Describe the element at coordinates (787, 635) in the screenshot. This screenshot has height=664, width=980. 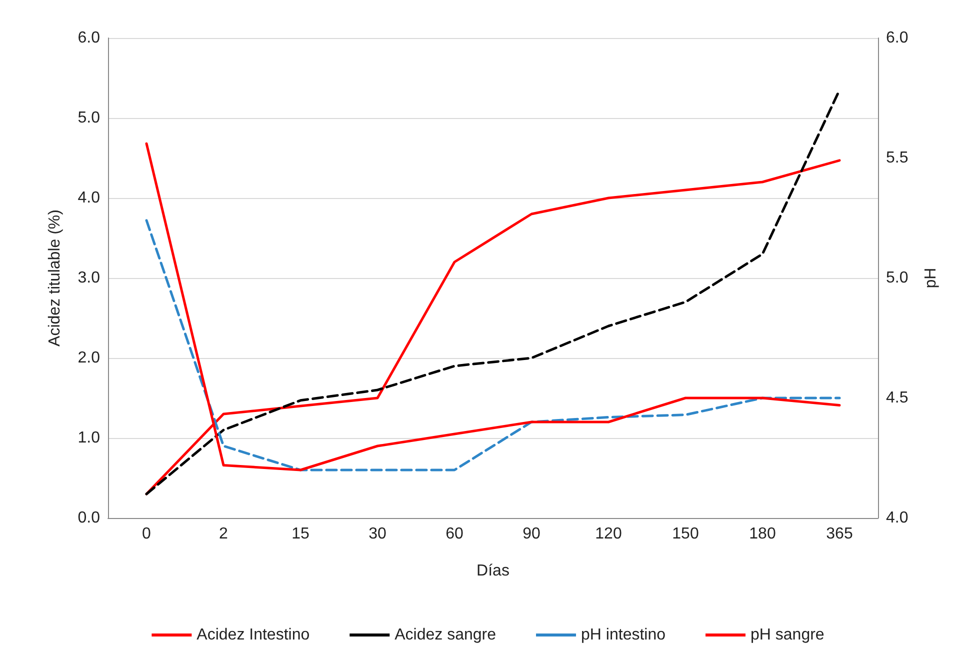
I see `legend-label: pH sangre` at that location.